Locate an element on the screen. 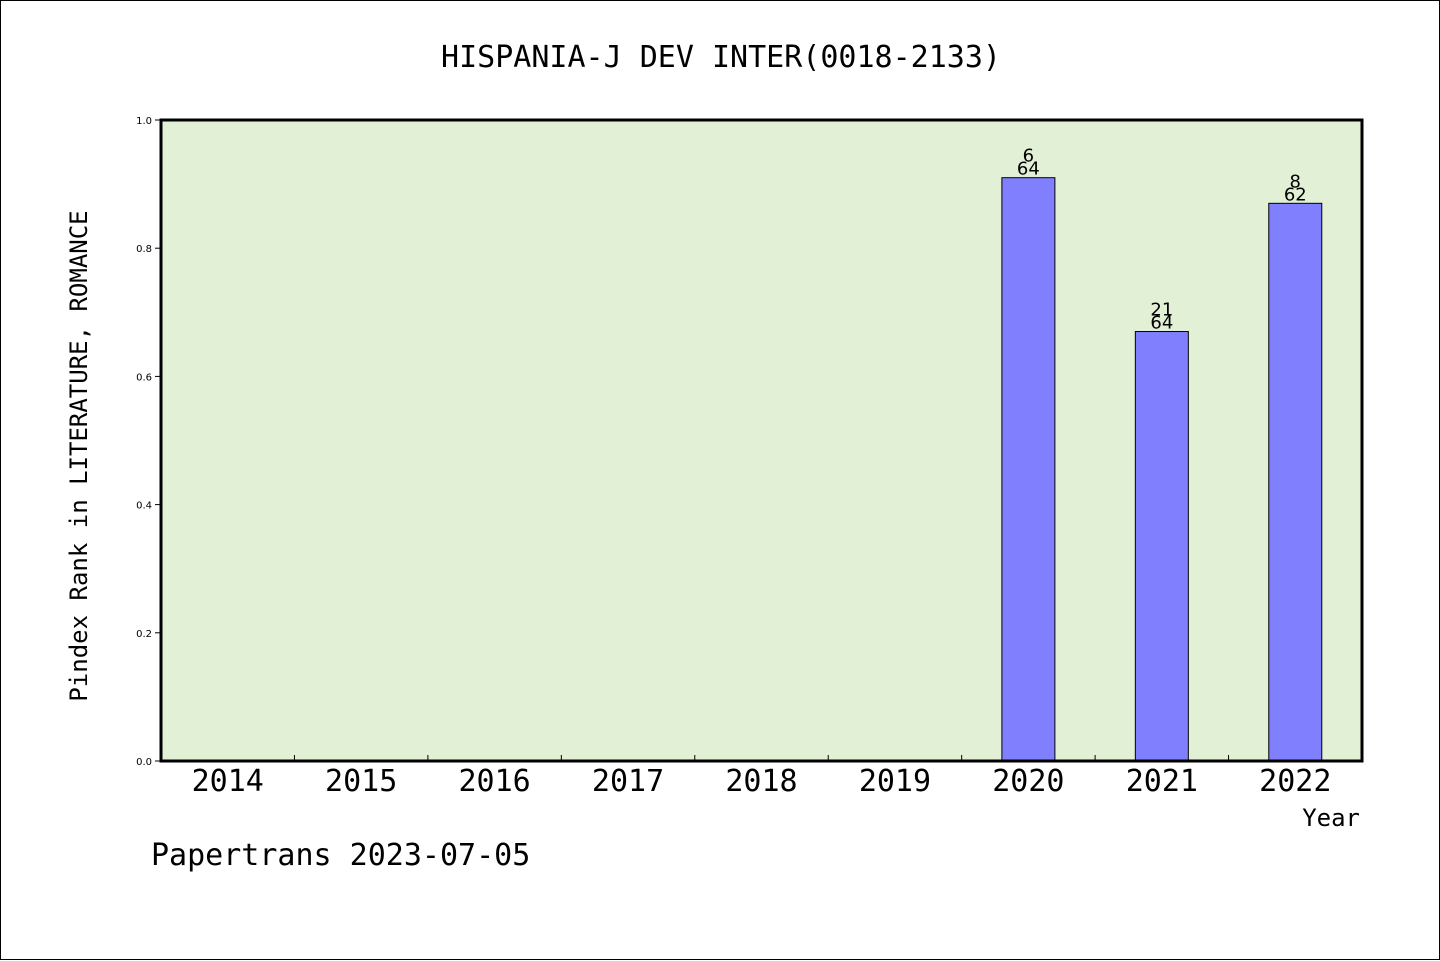 The width and height of the screenshot is (1440, 961). footer-text: Papertrans 2023-07-05 is located at coordinates (340, 855).